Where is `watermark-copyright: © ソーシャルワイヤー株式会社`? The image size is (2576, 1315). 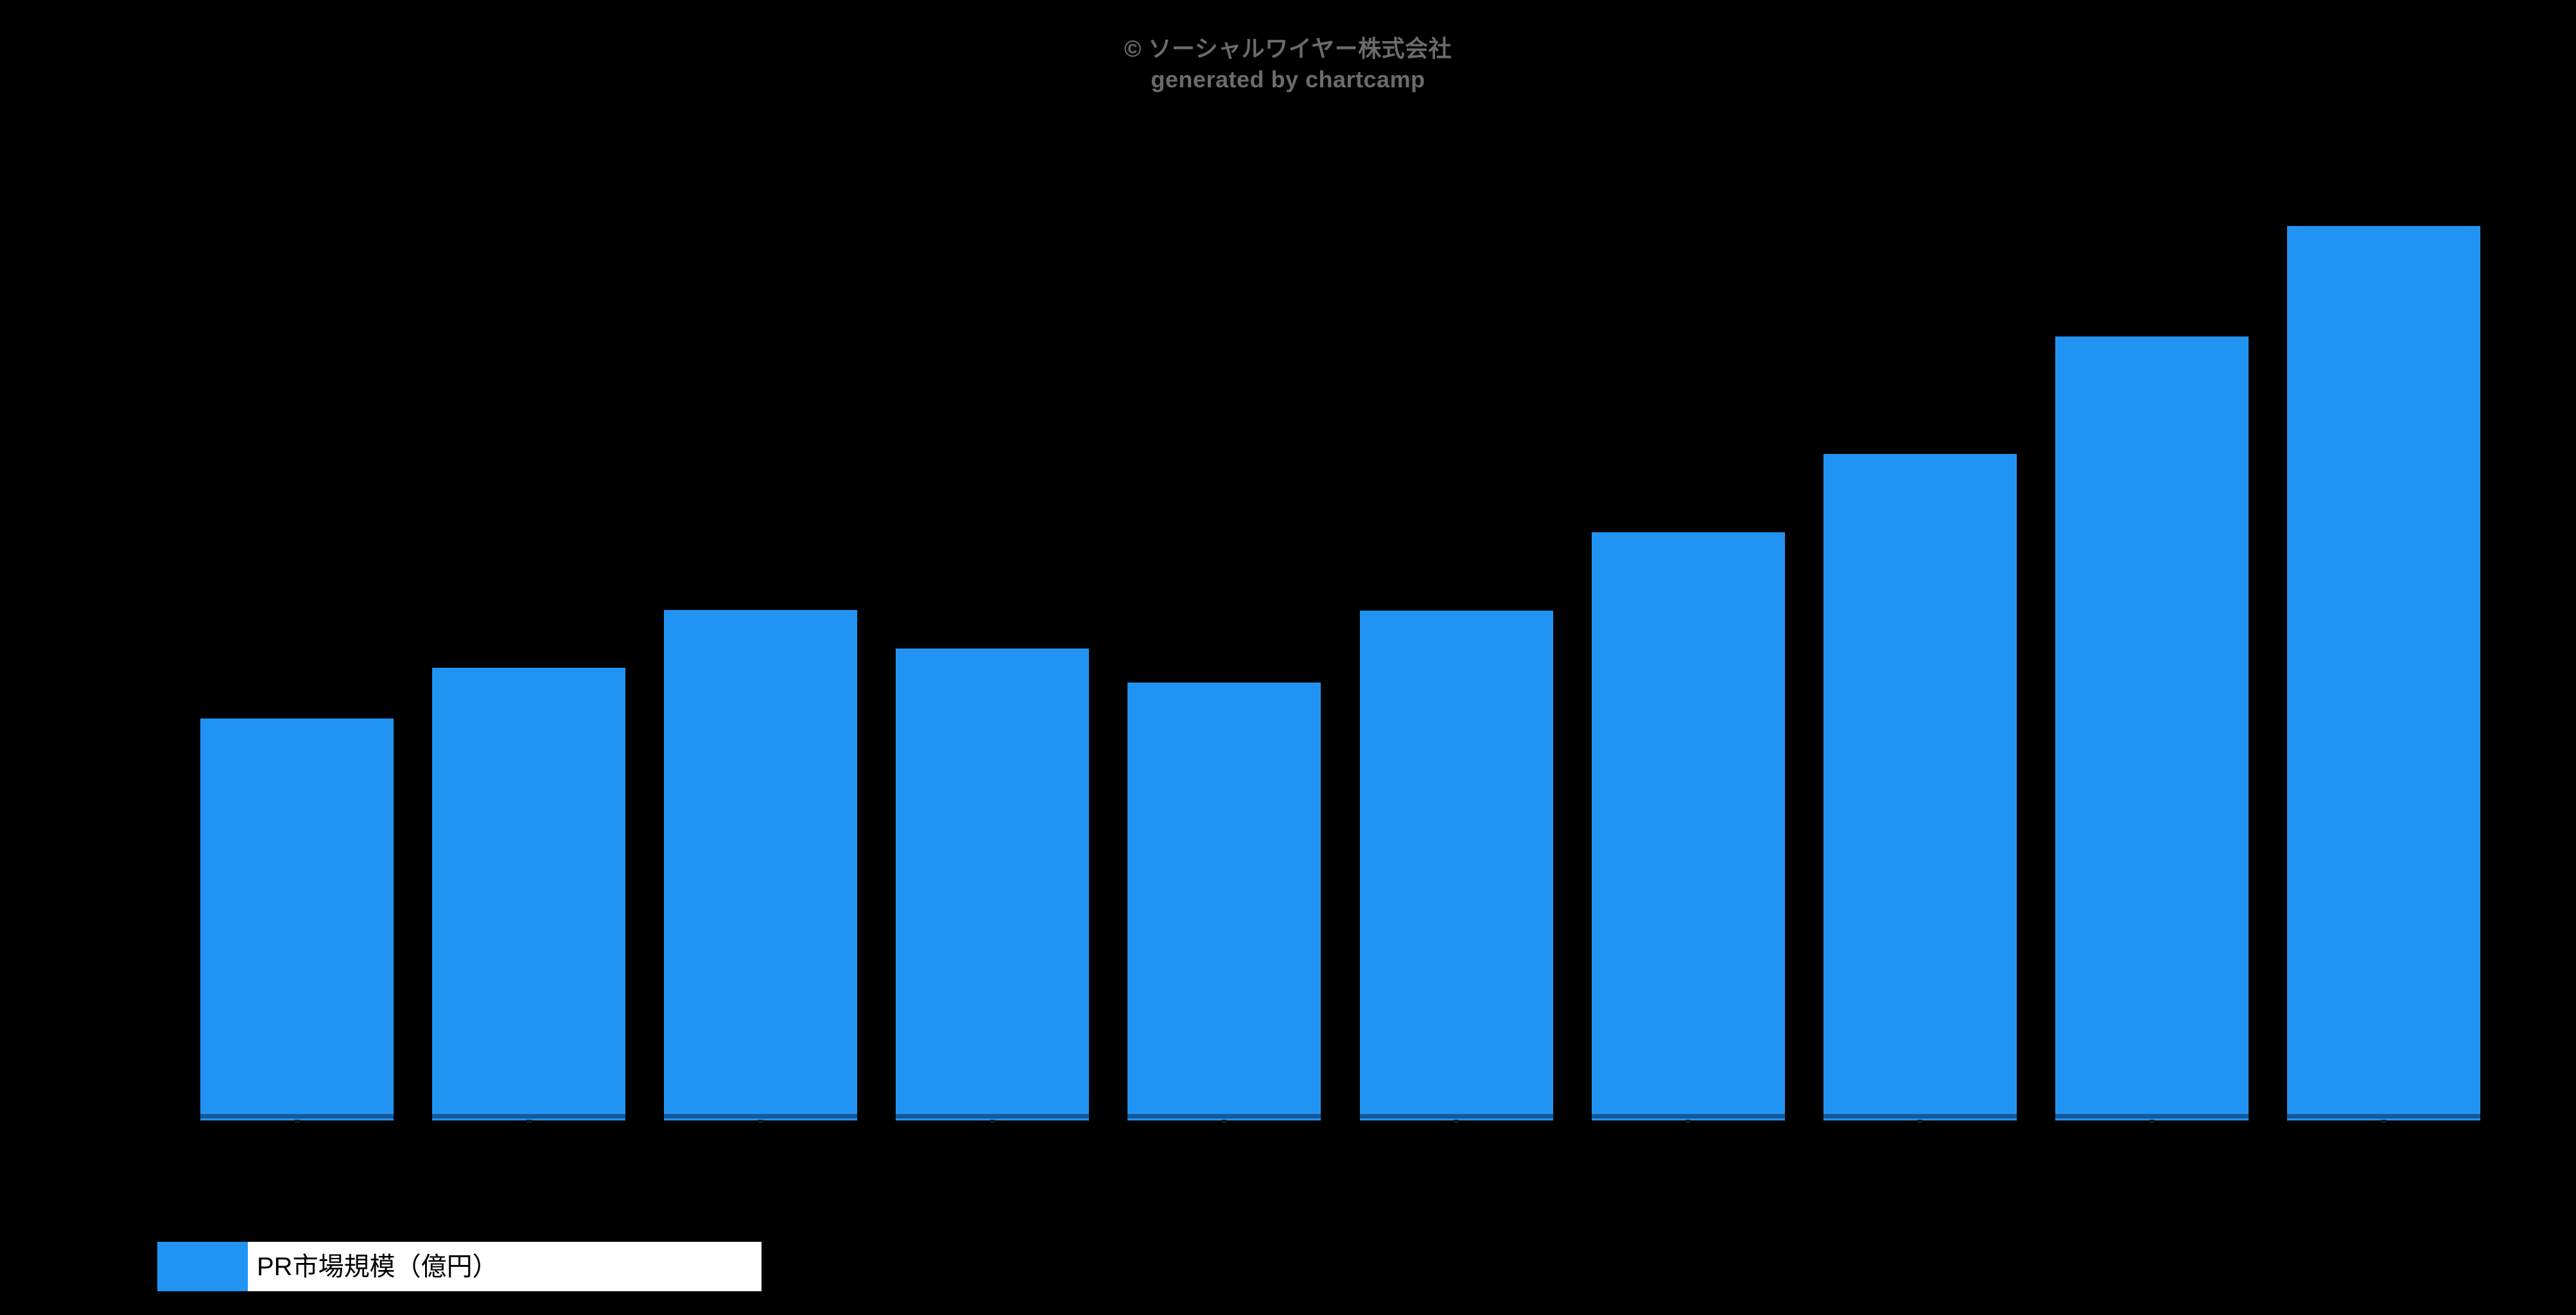
watermark-copyright: © ソーシャルワイヤー株式会社 is located at coordinates (1288, 48).